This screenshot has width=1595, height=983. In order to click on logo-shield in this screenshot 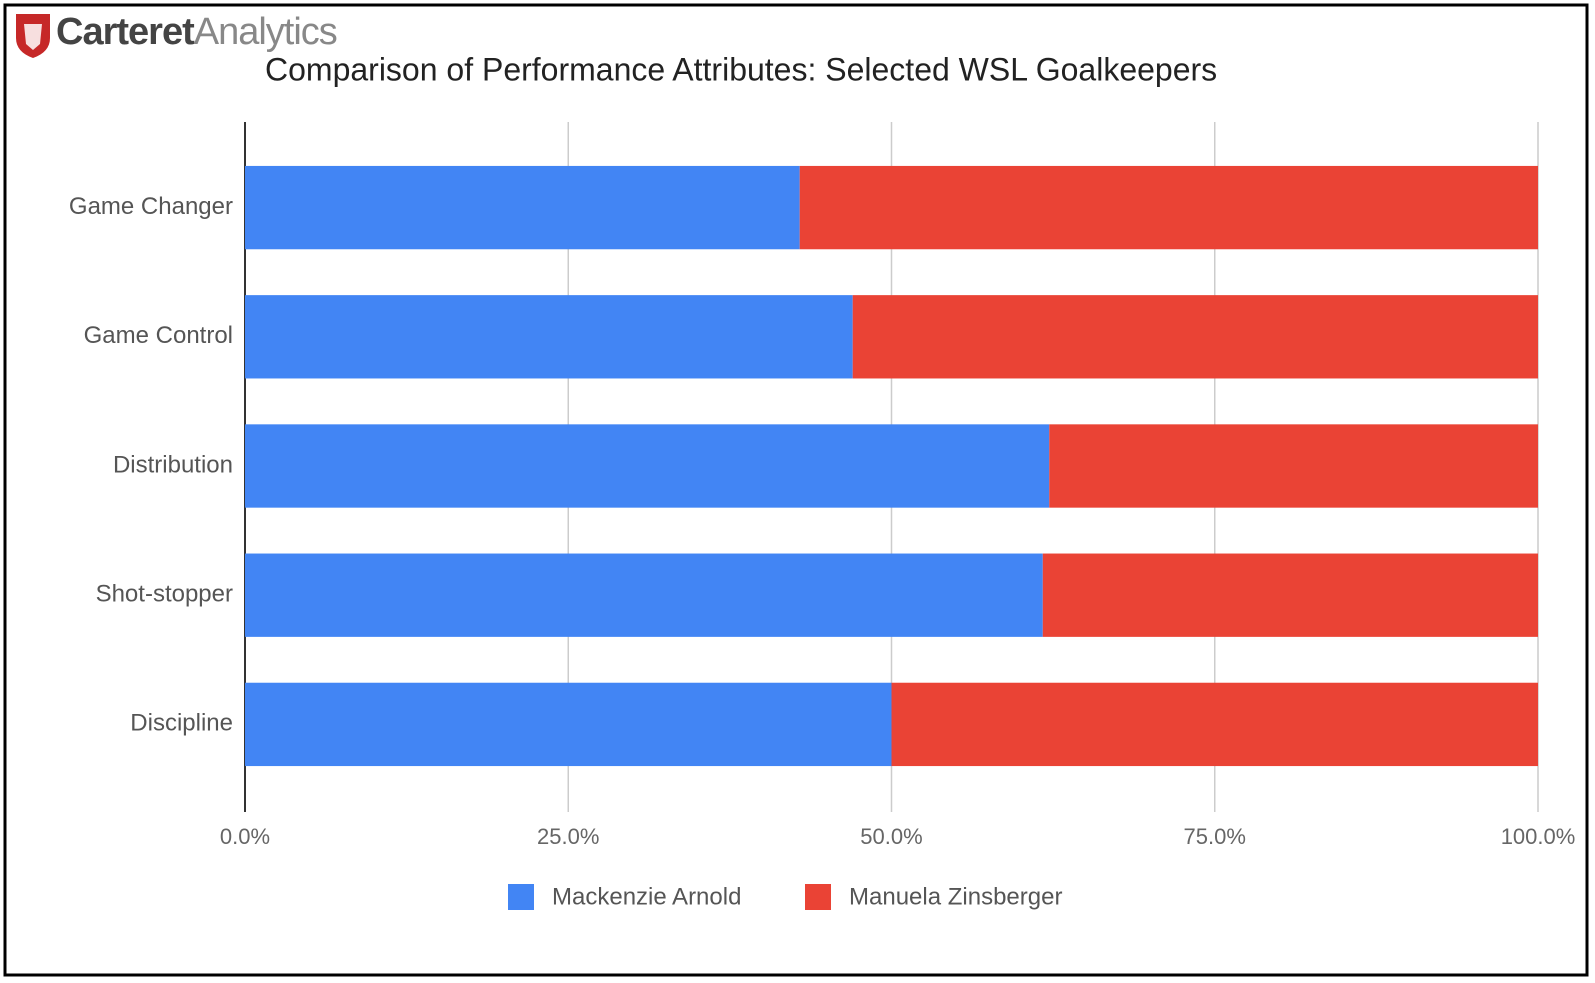, I will do `click(33, 36)`.